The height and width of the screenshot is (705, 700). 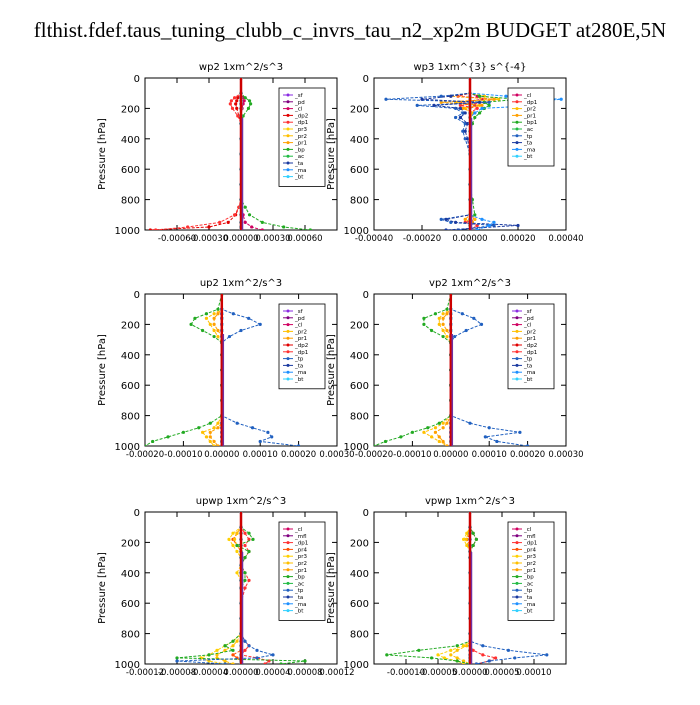 I want to click on legend-label: _cl, so click(x=298, y=326).